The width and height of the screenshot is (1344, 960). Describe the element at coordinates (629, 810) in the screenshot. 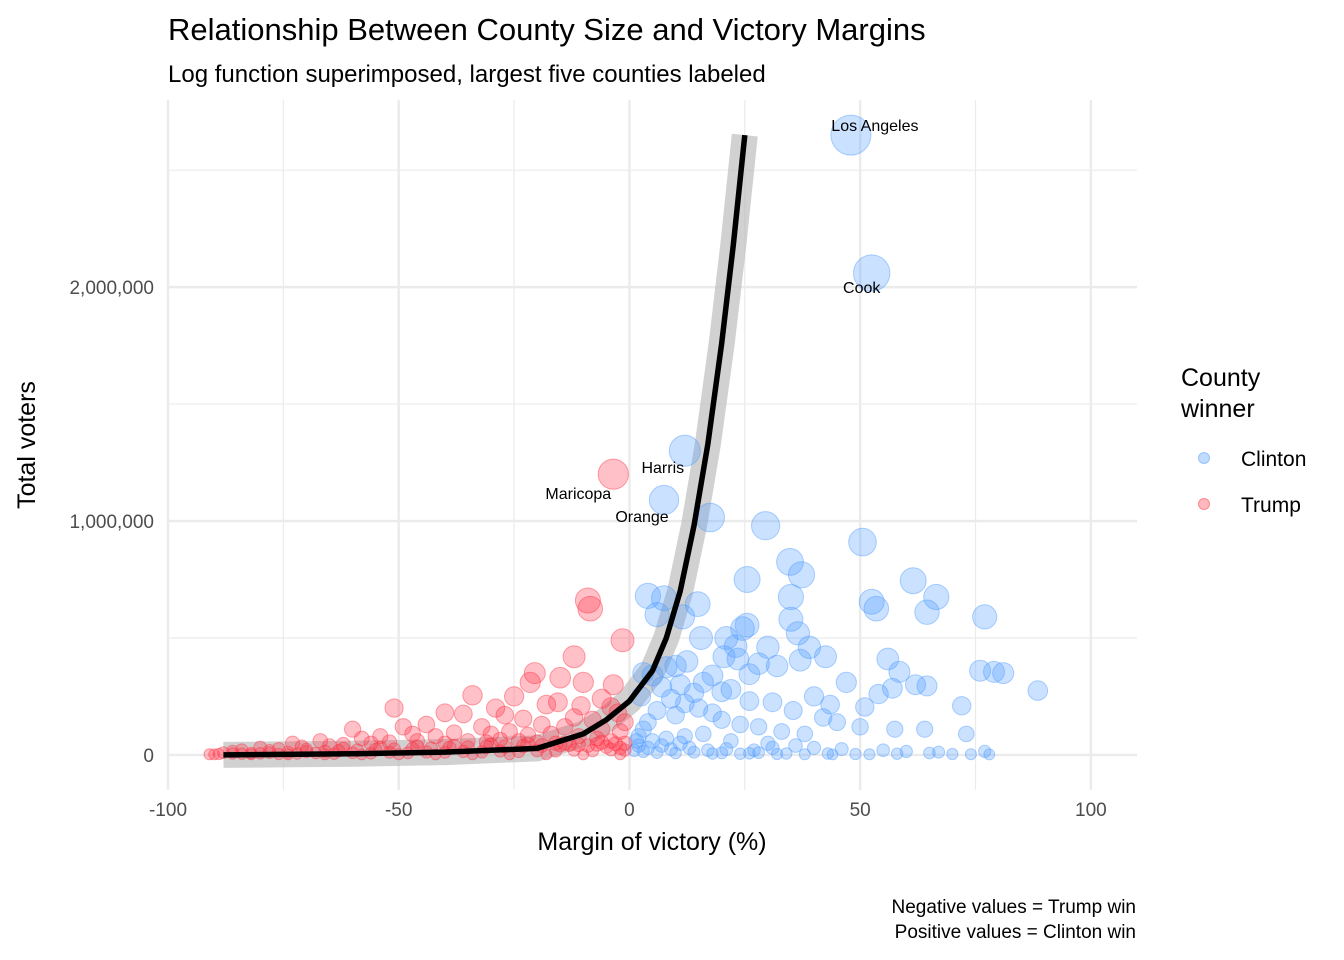

I see `x-tick-label: 0` at that location.